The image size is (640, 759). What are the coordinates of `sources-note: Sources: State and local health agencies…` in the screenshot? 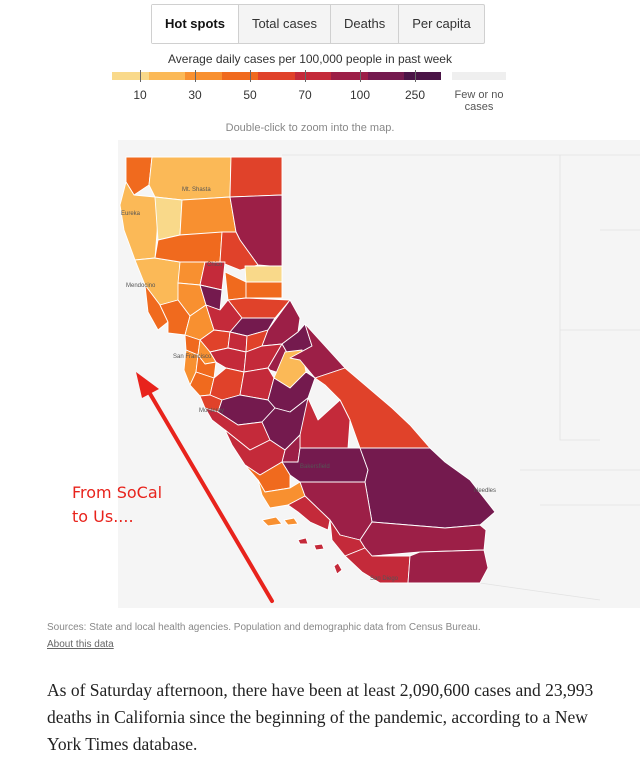 It's located at (264, 627).